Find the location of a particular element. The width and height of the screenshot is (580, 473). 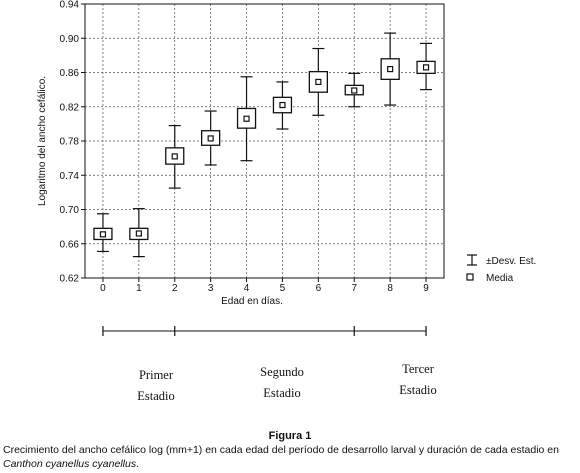

stage-label-3-line1: Tercer is located at coordinates (418, 369).